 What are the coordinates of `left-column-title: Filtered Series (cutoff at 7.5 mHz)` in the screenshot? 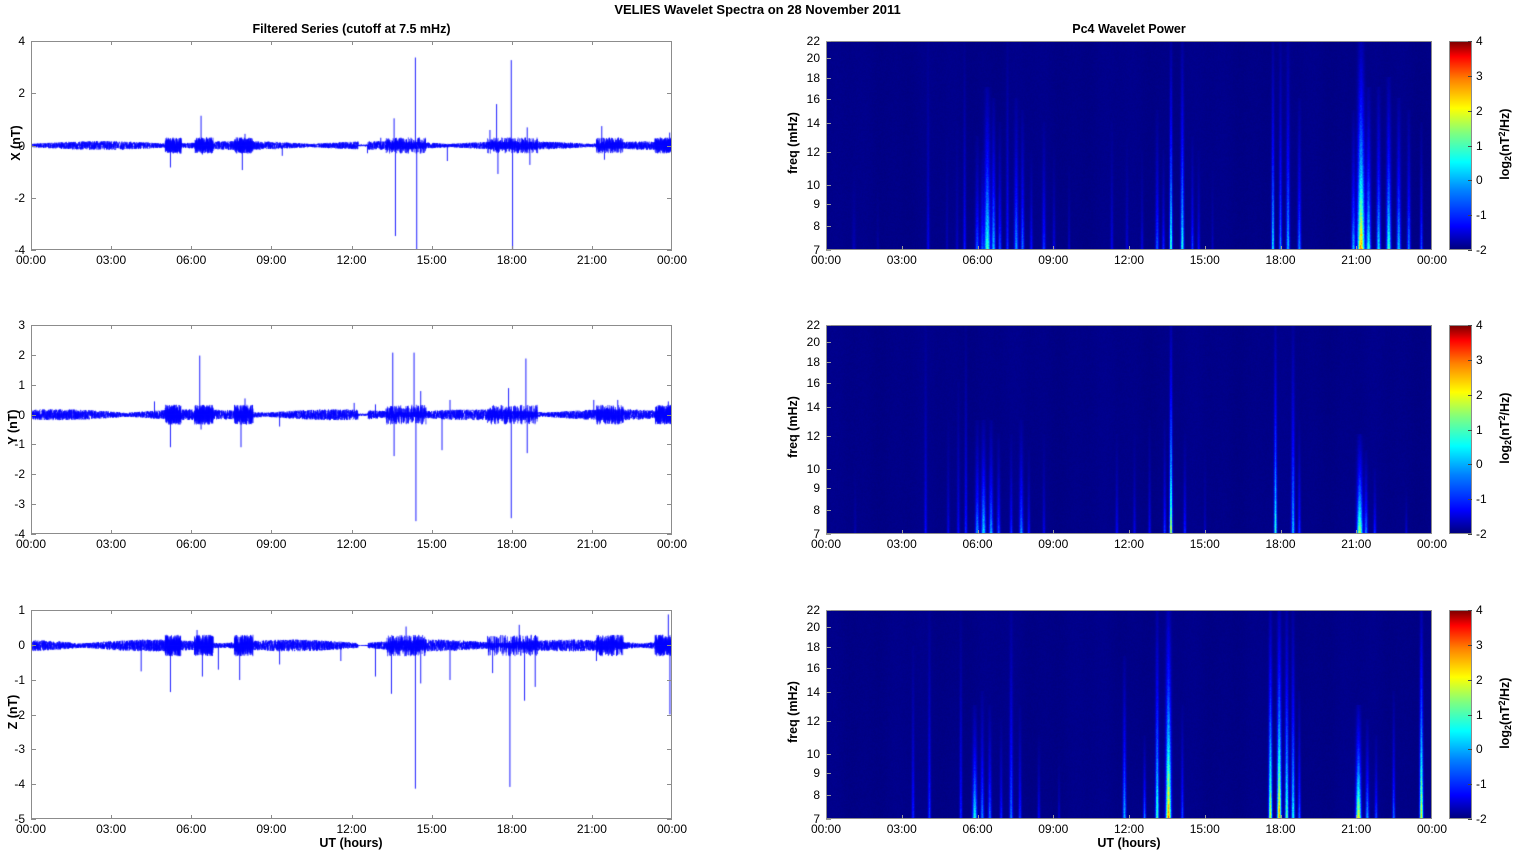 It's located at (351, 29).